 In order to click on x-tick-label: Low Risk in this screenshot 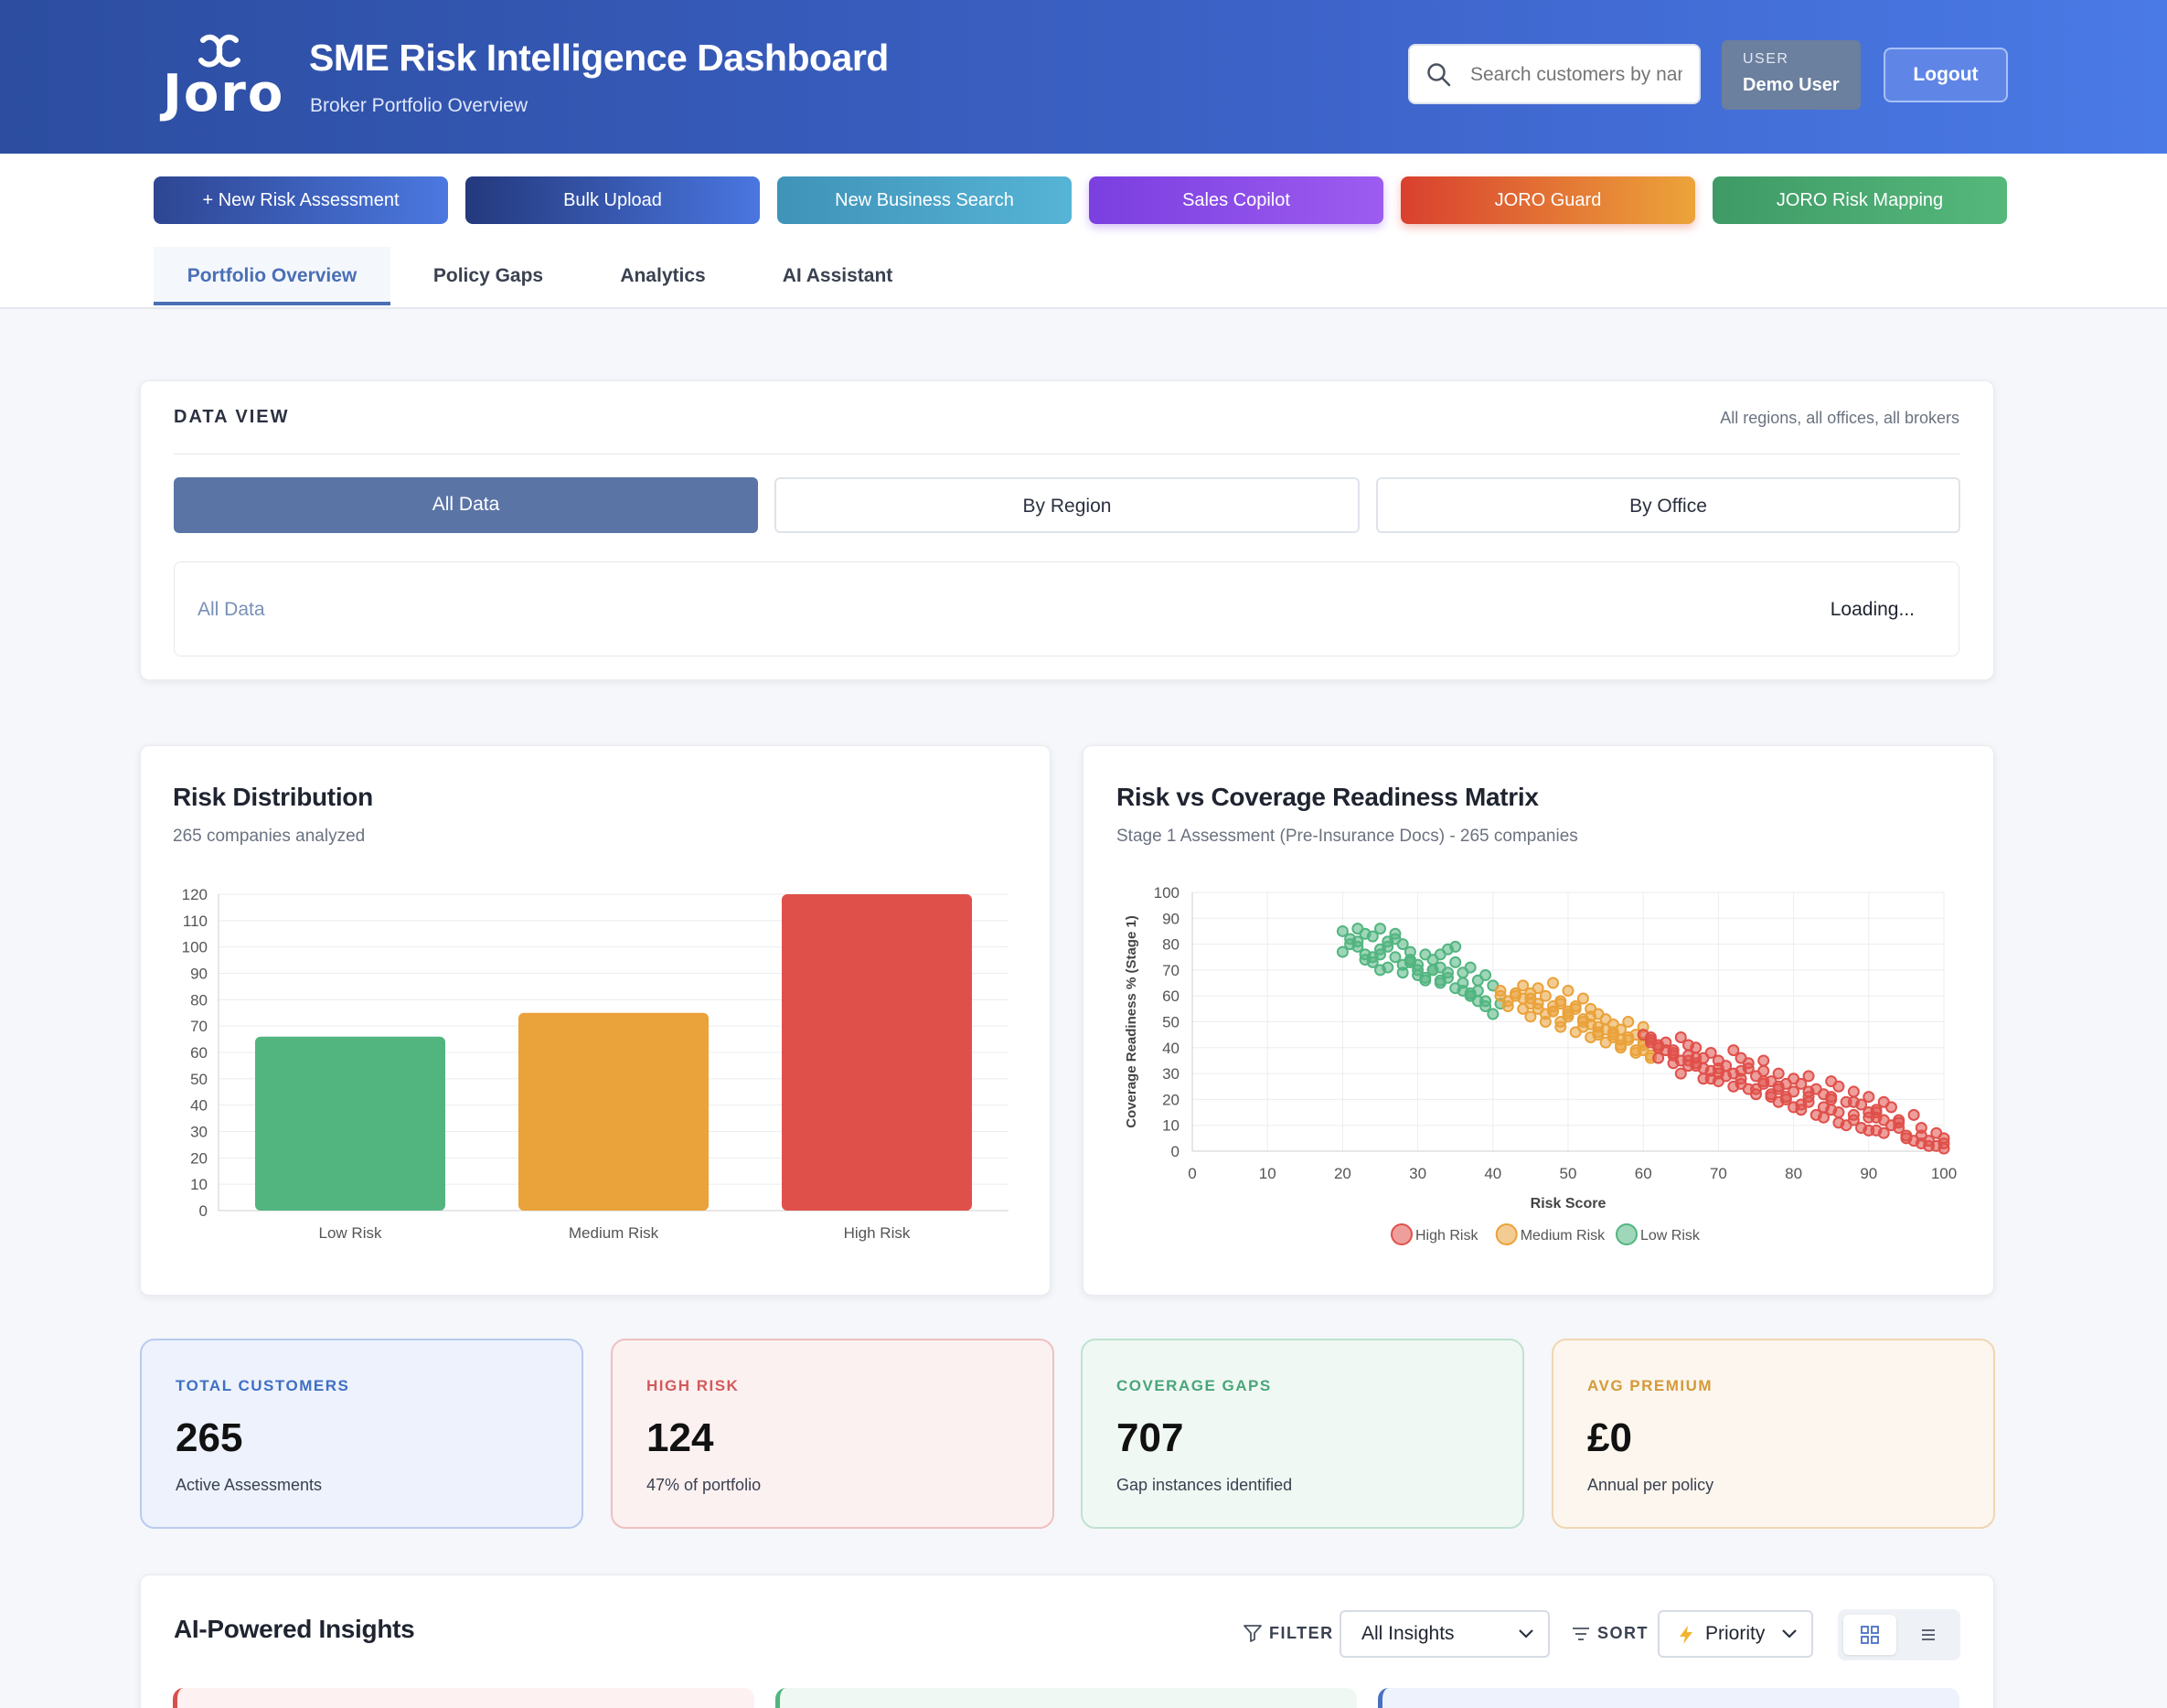, I will do `click(351, 1233)`.